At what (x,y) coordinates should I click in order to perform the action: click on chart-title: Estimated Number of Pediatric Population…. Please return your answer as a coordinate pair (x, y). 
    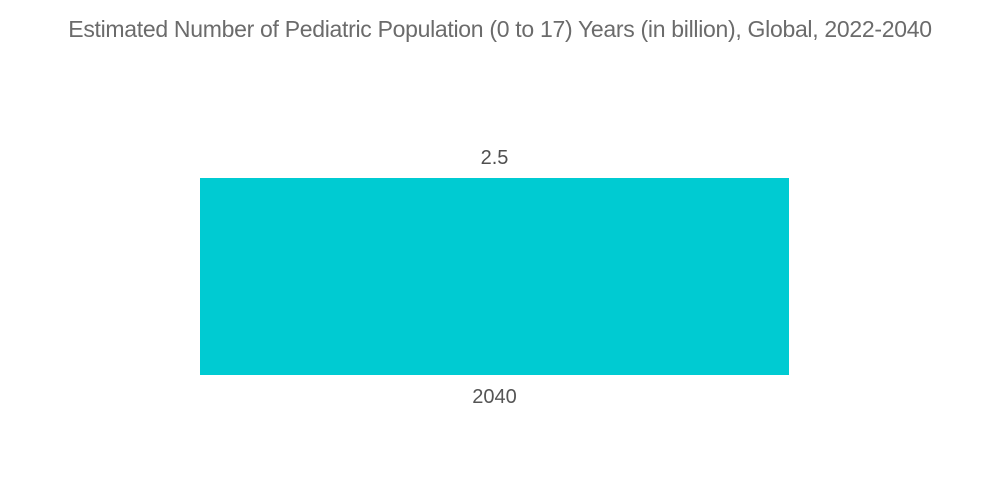
    Looking at the image, I should click on (500, 29).